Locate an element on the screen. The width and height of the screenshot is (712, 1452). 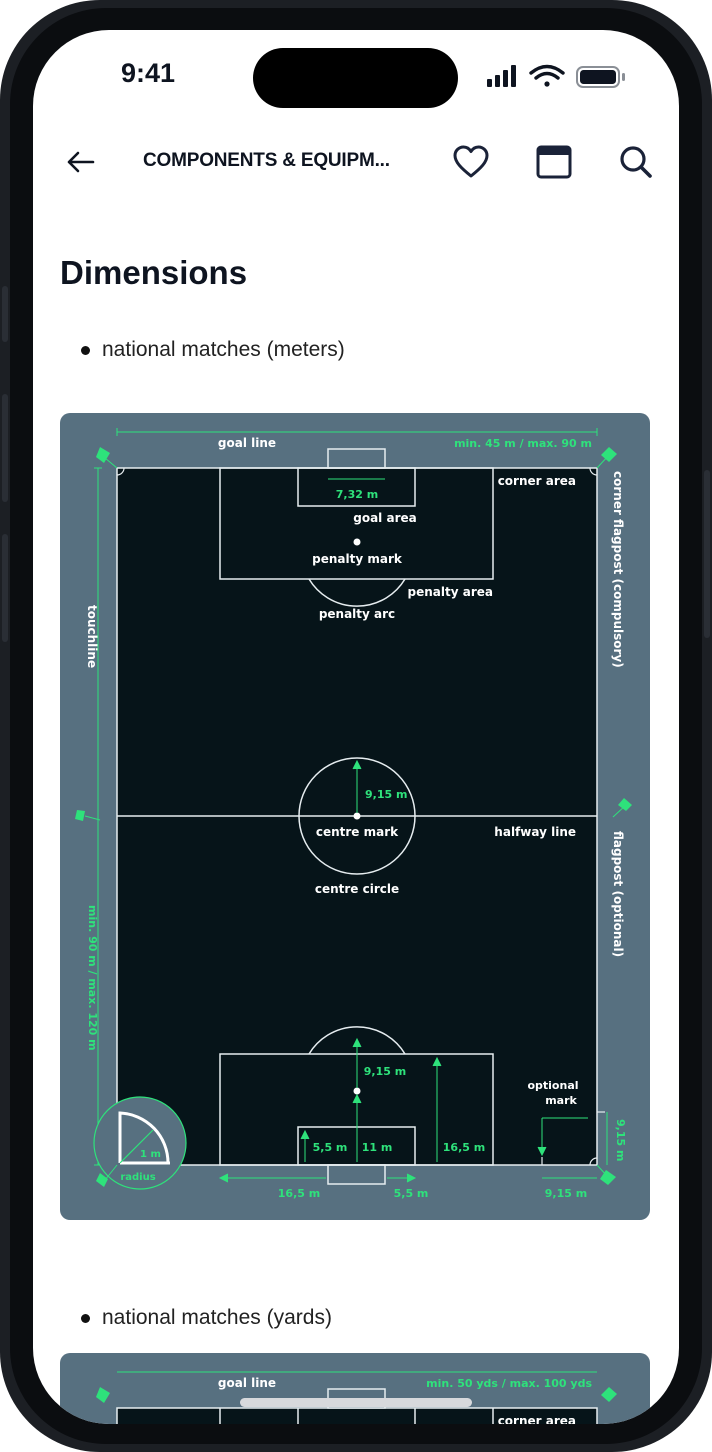
centre-mark is located at coordinates (357, 816).